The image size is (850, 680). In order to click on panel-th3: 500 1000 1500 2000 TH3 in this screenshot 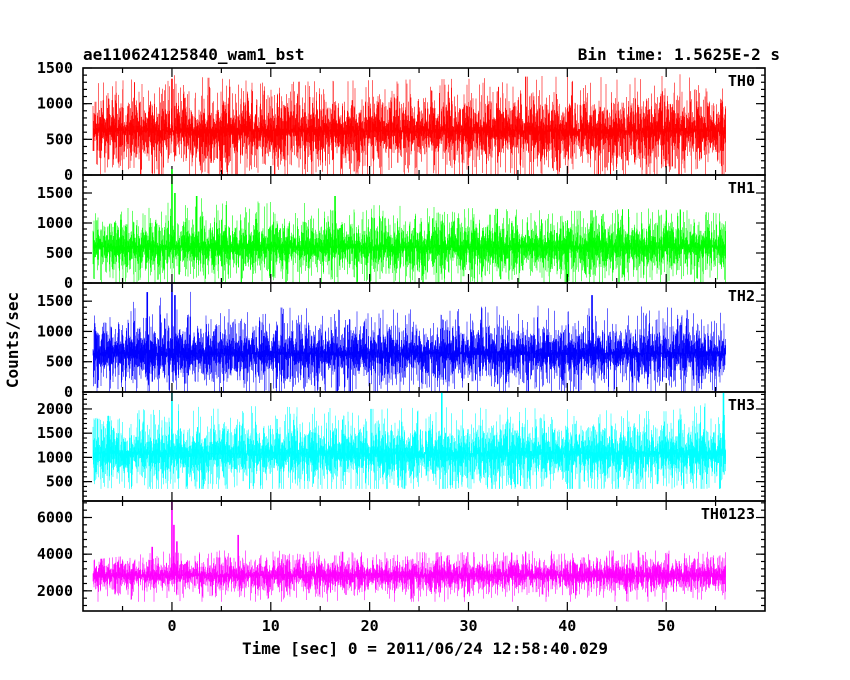, I will do `click(401, 446)`.